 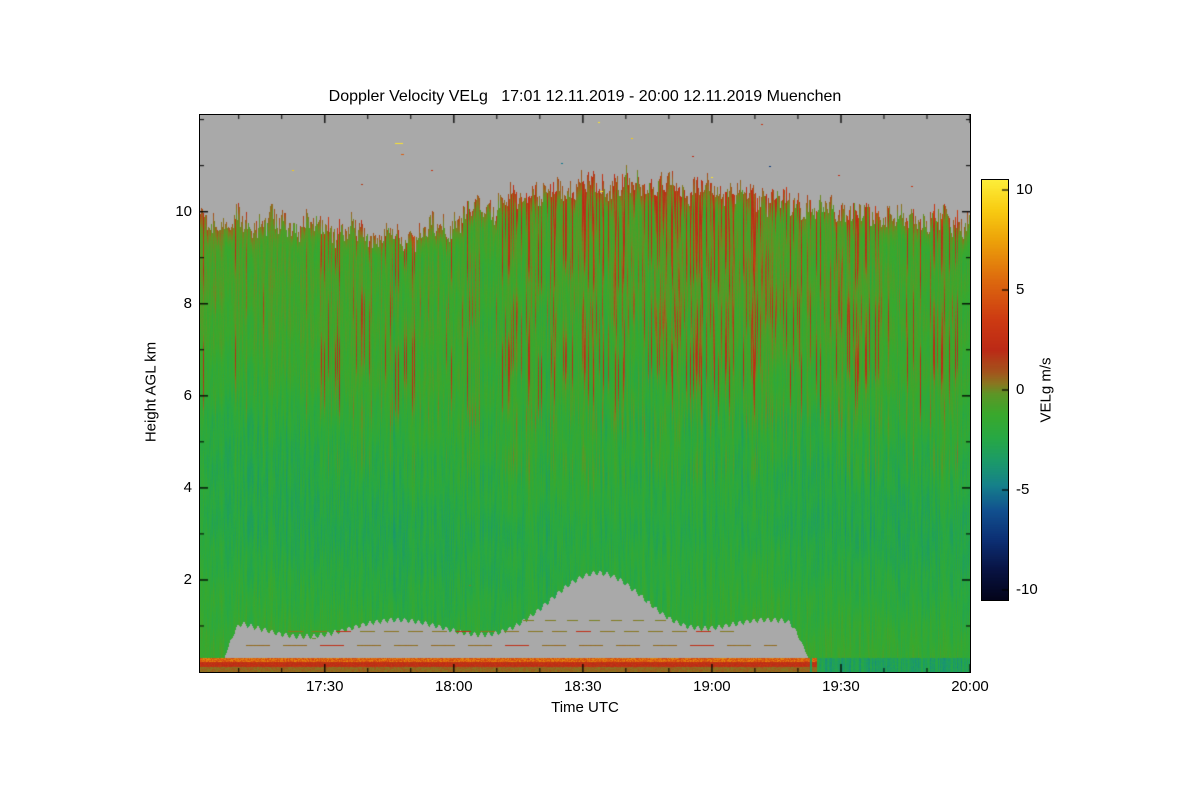 I want to click on y-tick-label: 4, so click(x=187, y=487).